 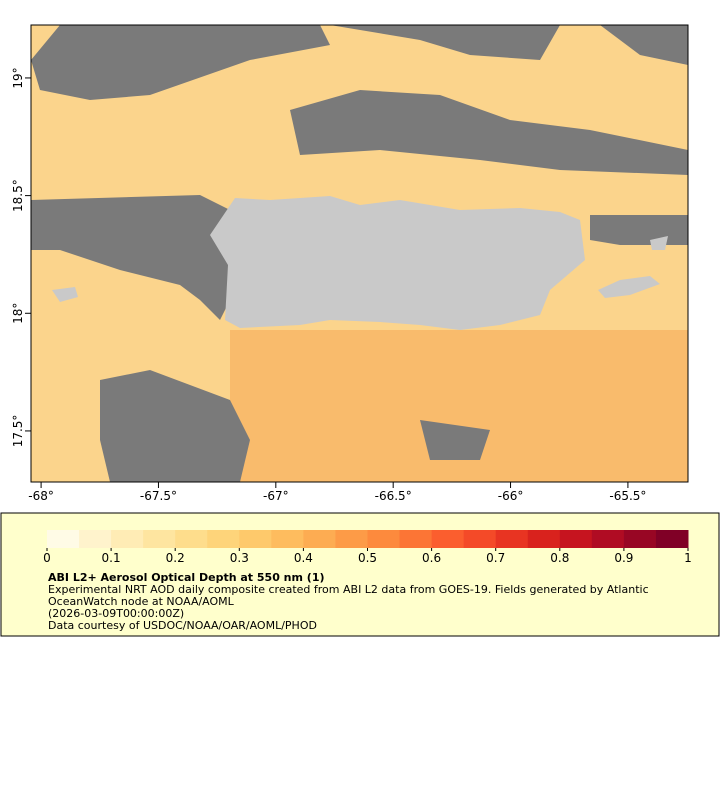 What do you see at coordinates (688, 558) in the screenshot?
I see `colorbar-tick-label: 1` at bounding box center [688, 558].